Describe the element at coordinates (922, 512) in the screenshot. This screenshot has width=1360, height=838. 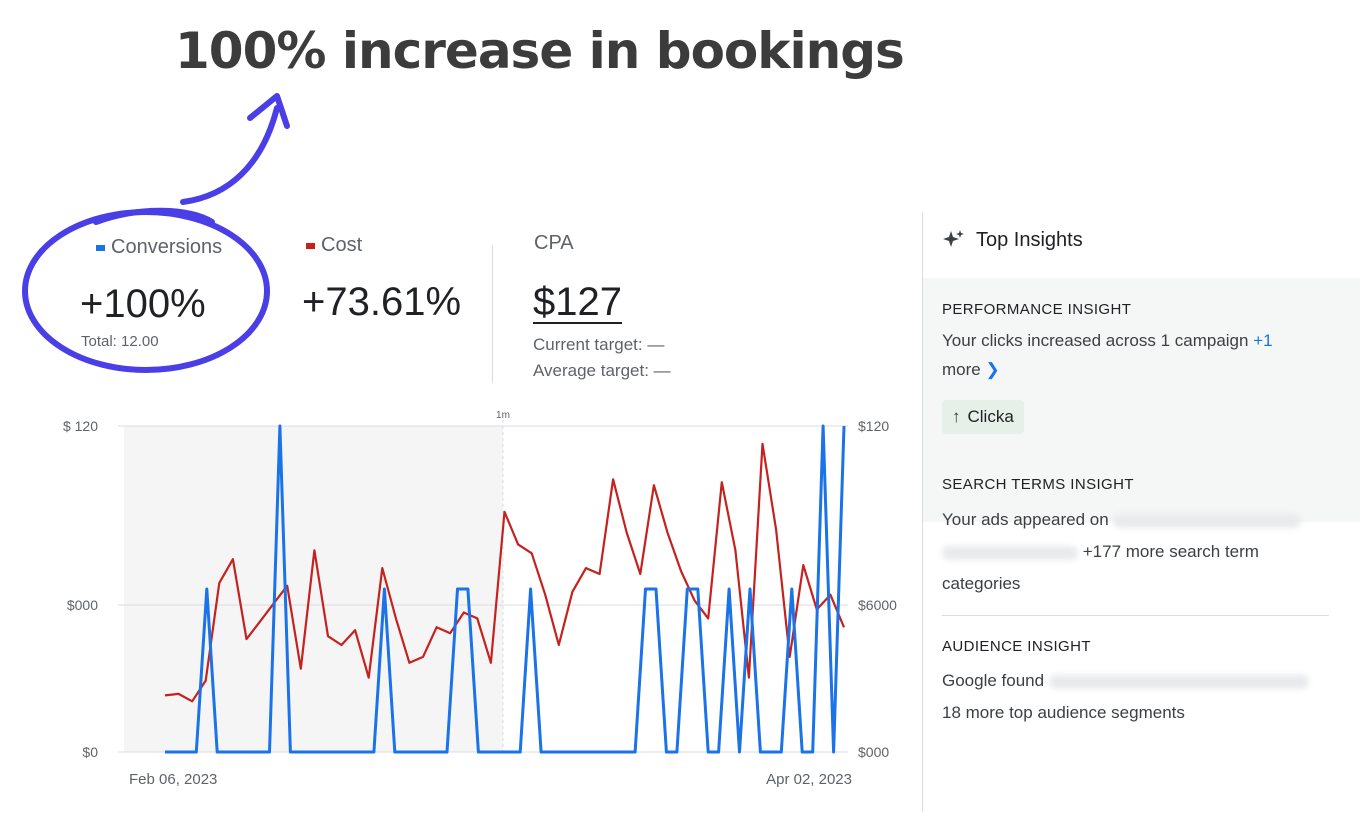
I see `insights-divider` at that location.